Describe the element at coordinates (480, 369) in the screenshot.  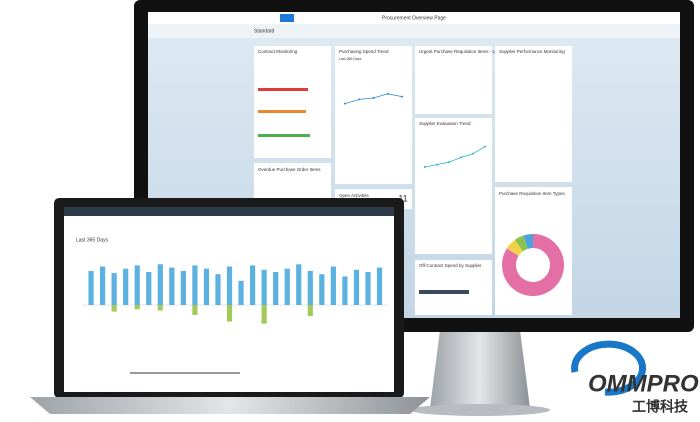
I see `stand` at that location.